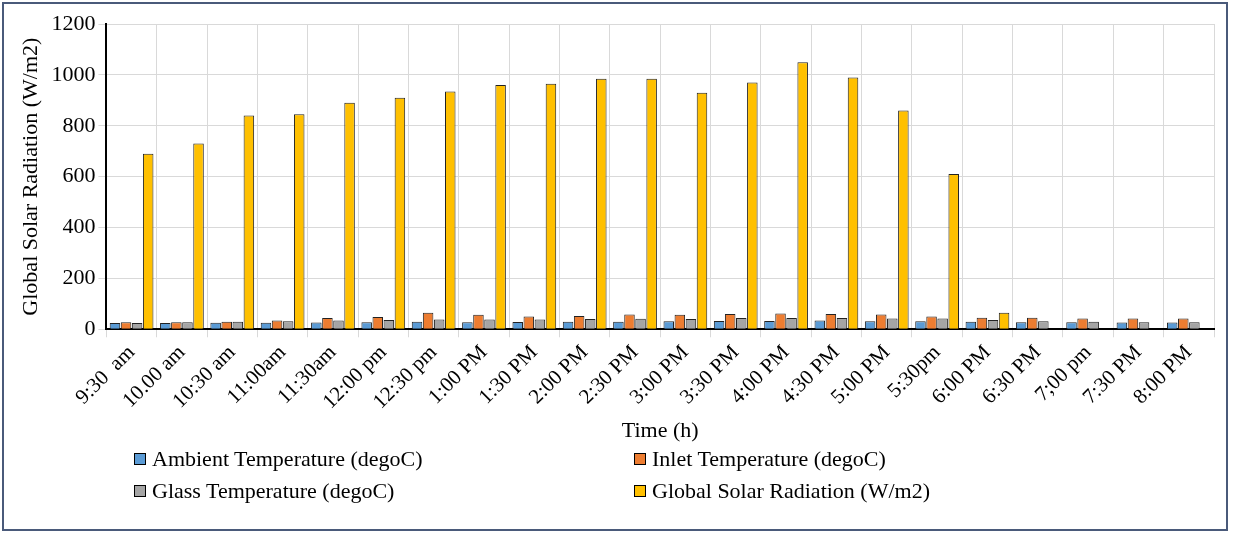 The width and height of the screenshot is (1234, 537). Describe the element at coordinates (90, 328) in the screenshot. I see `y-tick-label: 0` at that location.